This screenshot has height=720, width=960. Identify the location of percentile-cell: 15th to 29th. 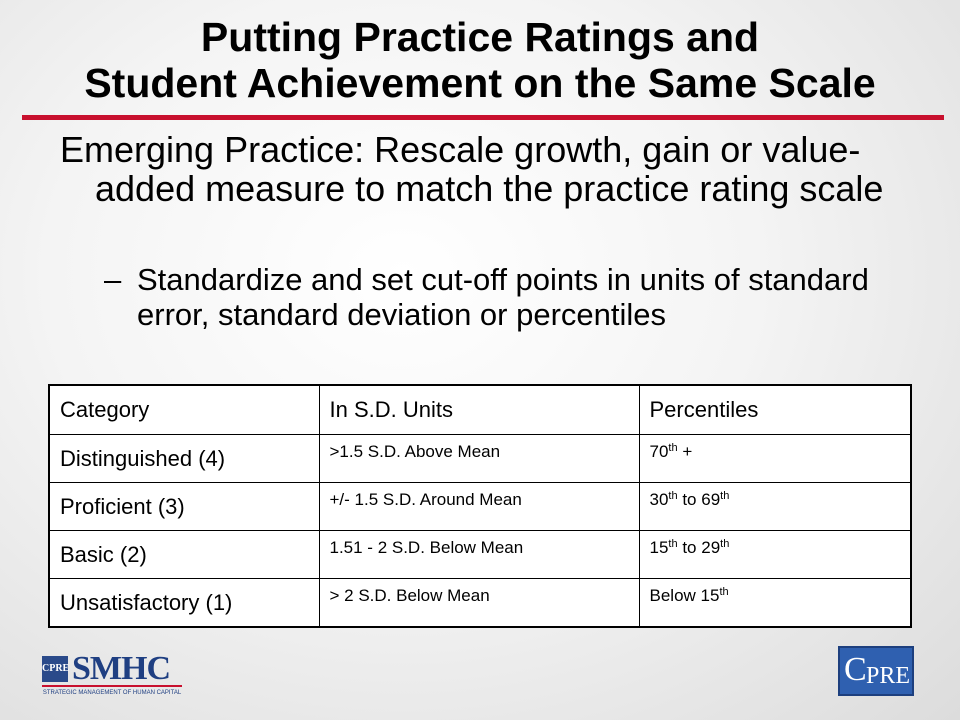
(775, 554).